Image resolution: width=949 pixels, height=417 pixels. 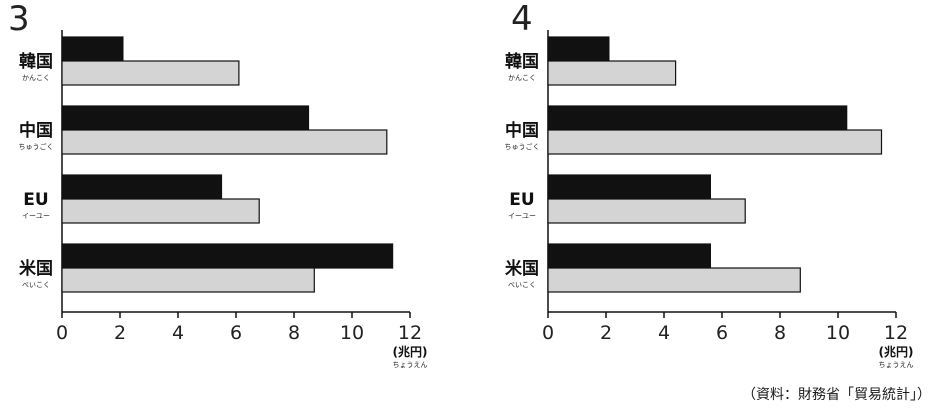 I want to click on source-note: （資料：財務省「貿易統計」）, so click(x=836, y=395).